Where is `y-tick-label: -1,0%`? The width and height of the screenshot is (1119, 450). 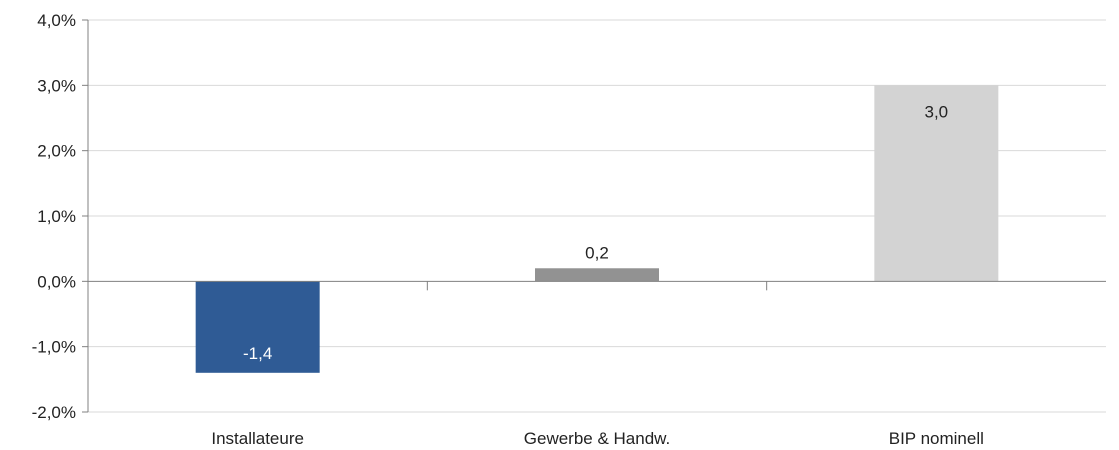
y-tick-label: -1,0% is located at coordinates (54, 347).